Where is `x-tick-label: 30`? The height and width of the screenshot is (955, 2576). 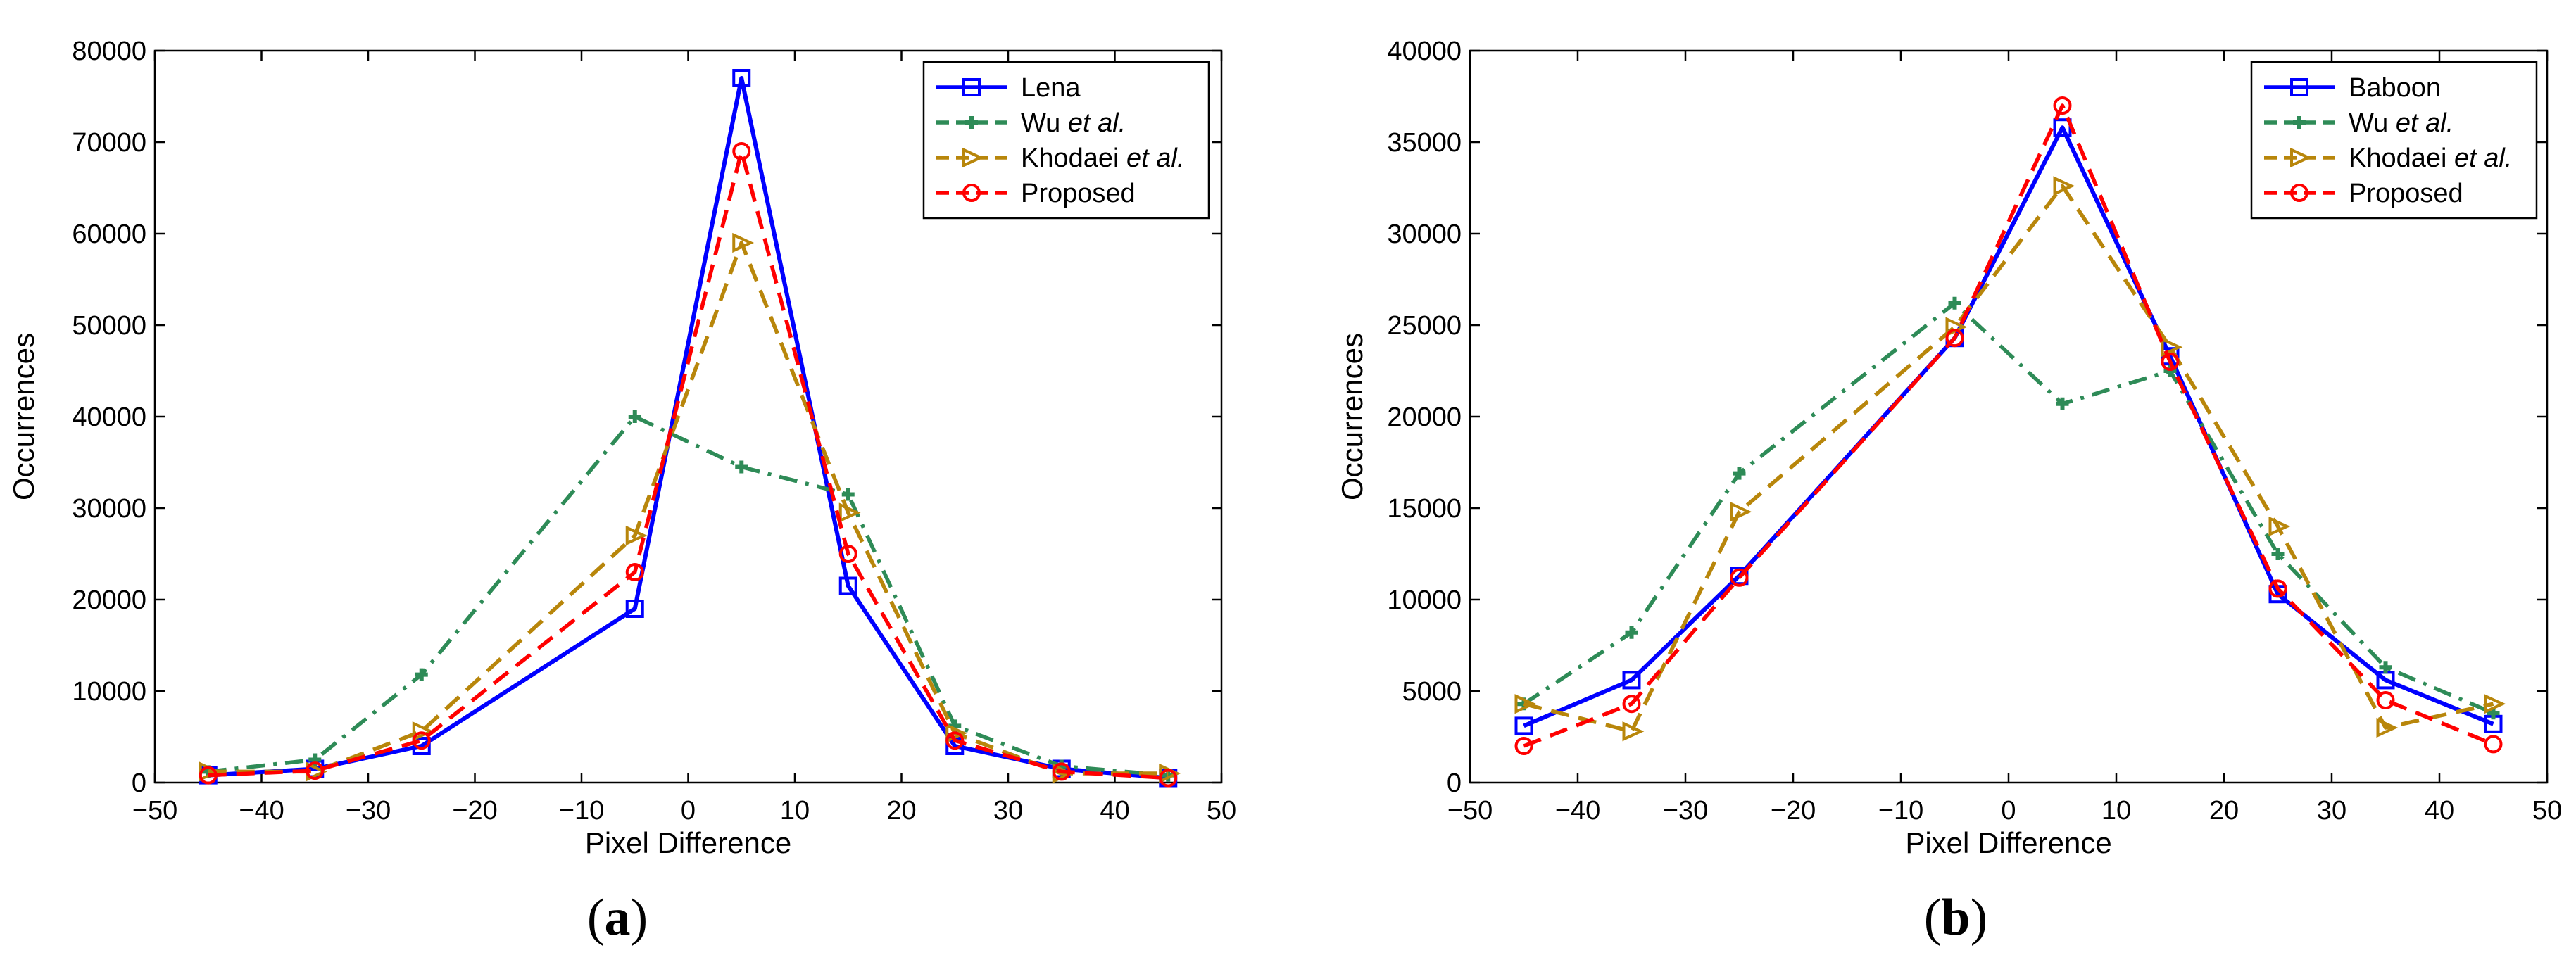 x-tick-label: 30 is located at coordinates (2331, 811).